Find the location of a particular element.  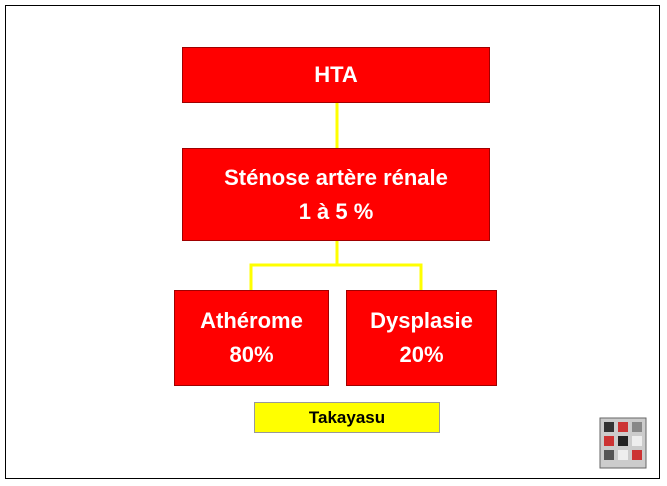

node-label: Dysplasie is located at coordinates (421, 320).